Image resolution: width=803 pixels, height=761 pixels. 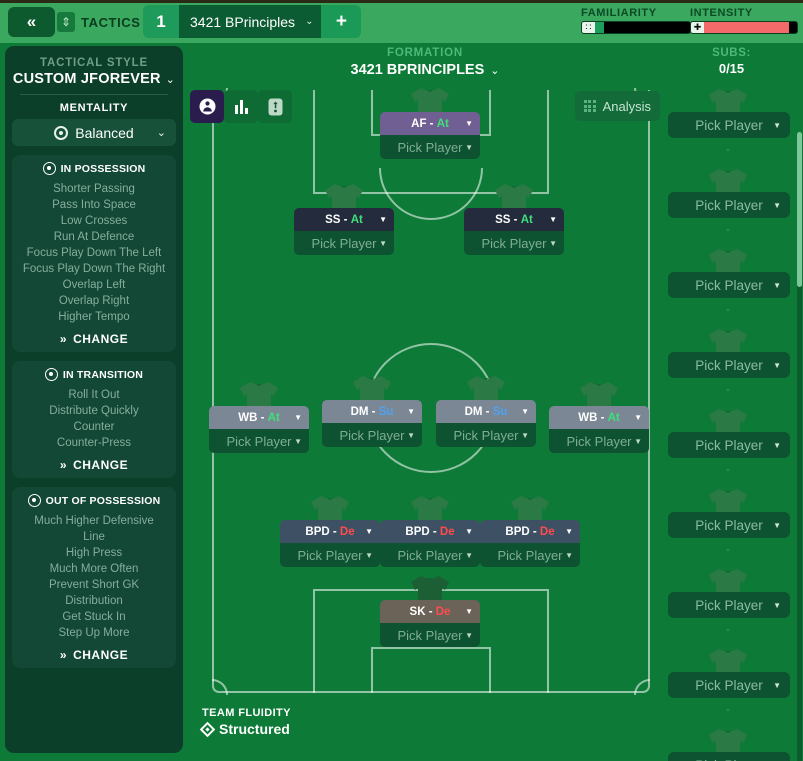 What do you see at coordinates (799, 209) in the screenshot?
I see `subs-scrollbar-thumb` at bounding box center [799, 209].